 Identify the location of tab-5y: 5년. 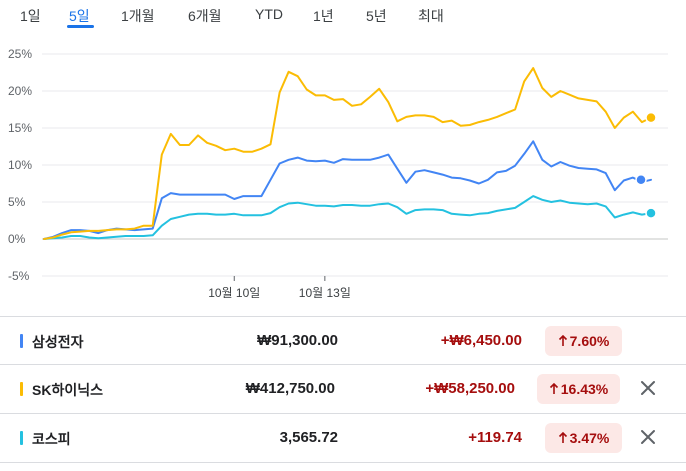
(376, 16).